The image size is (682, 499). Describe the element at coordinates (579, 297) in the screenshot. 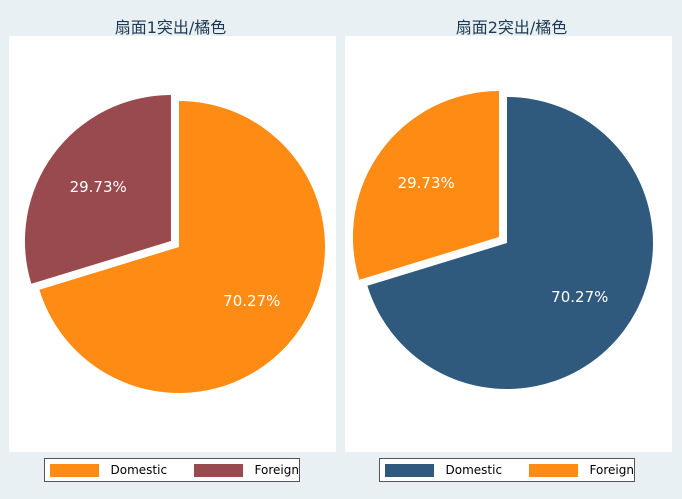

I see `slice-label-domestic-2: 70.27%` at that location.